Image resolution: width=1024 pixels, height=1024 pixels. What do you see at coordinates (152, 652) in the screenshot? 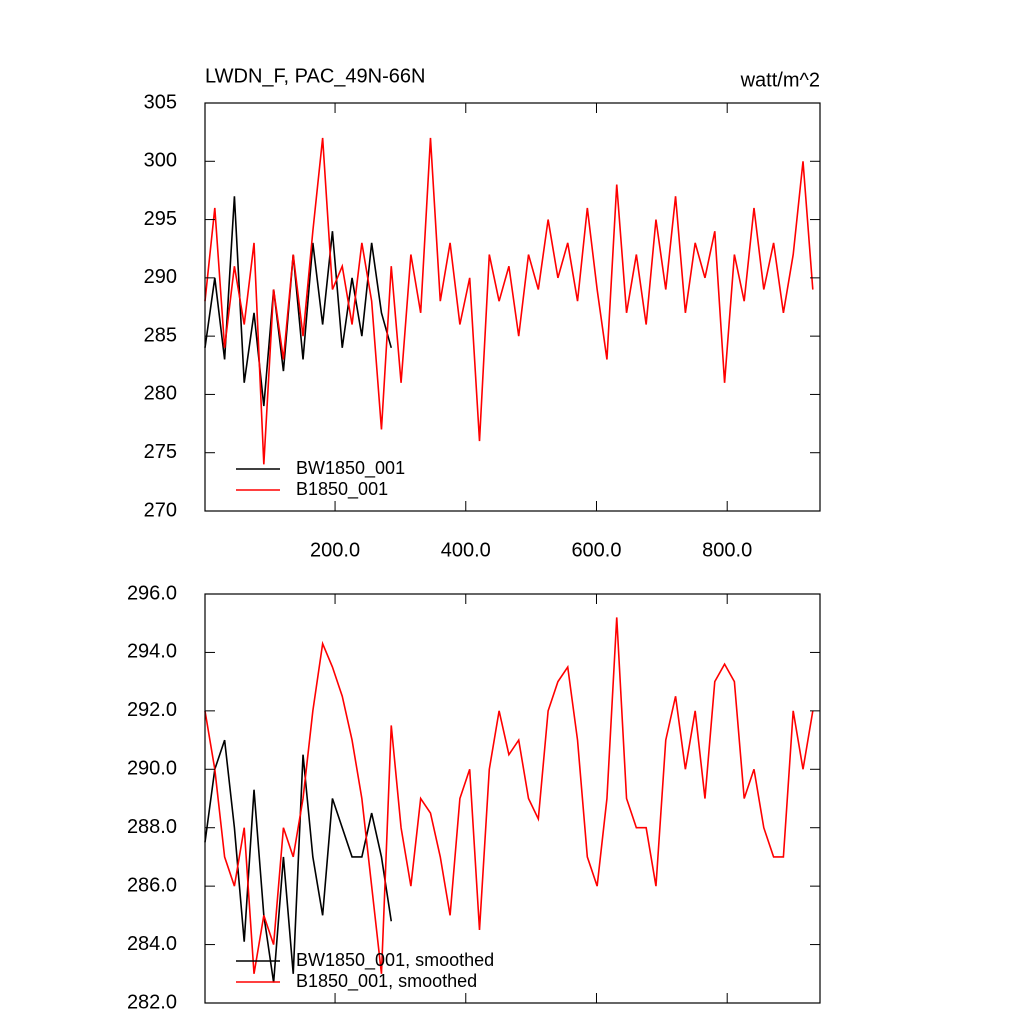
I see `y-tick-label: 294.0` at bounding box center [152, 652].